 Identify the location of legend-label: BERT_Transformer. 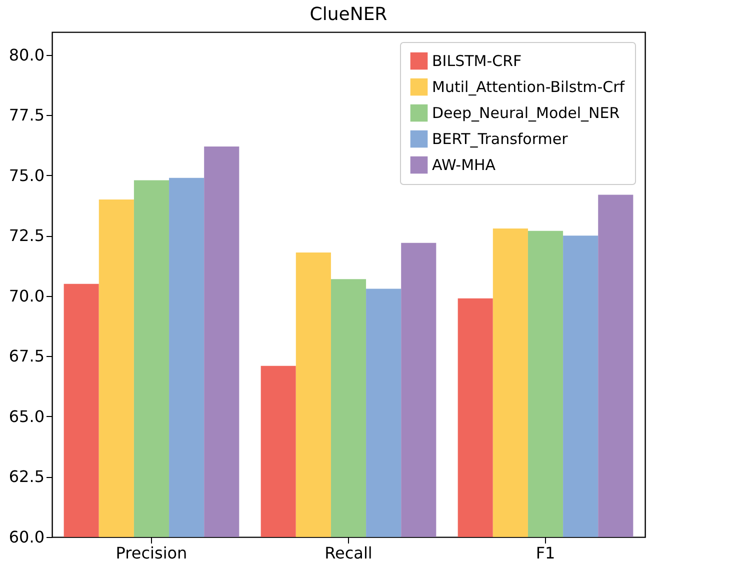
(500, 139).